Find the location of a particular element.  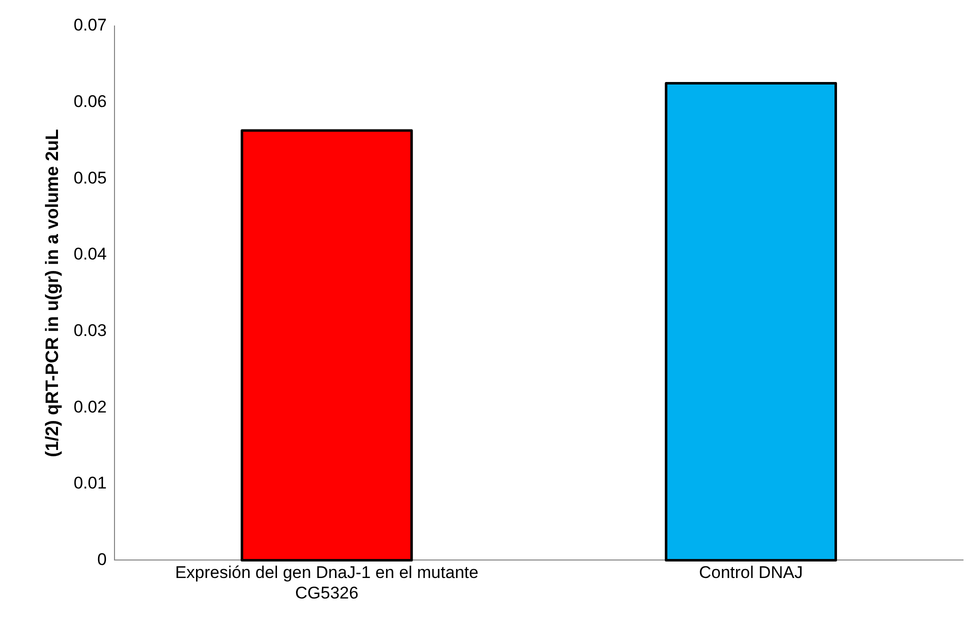

y-tick-label: 0.07 is located at coordinates (90, 25).